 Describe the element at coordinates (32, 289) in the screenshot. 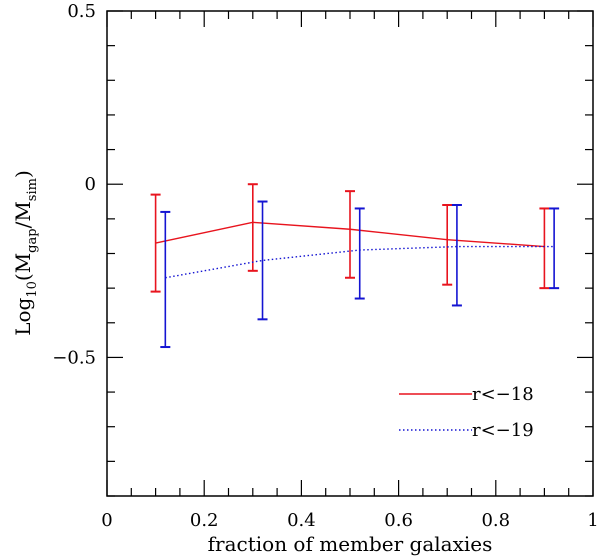

I see `y-label-log-base: 10` at that location.